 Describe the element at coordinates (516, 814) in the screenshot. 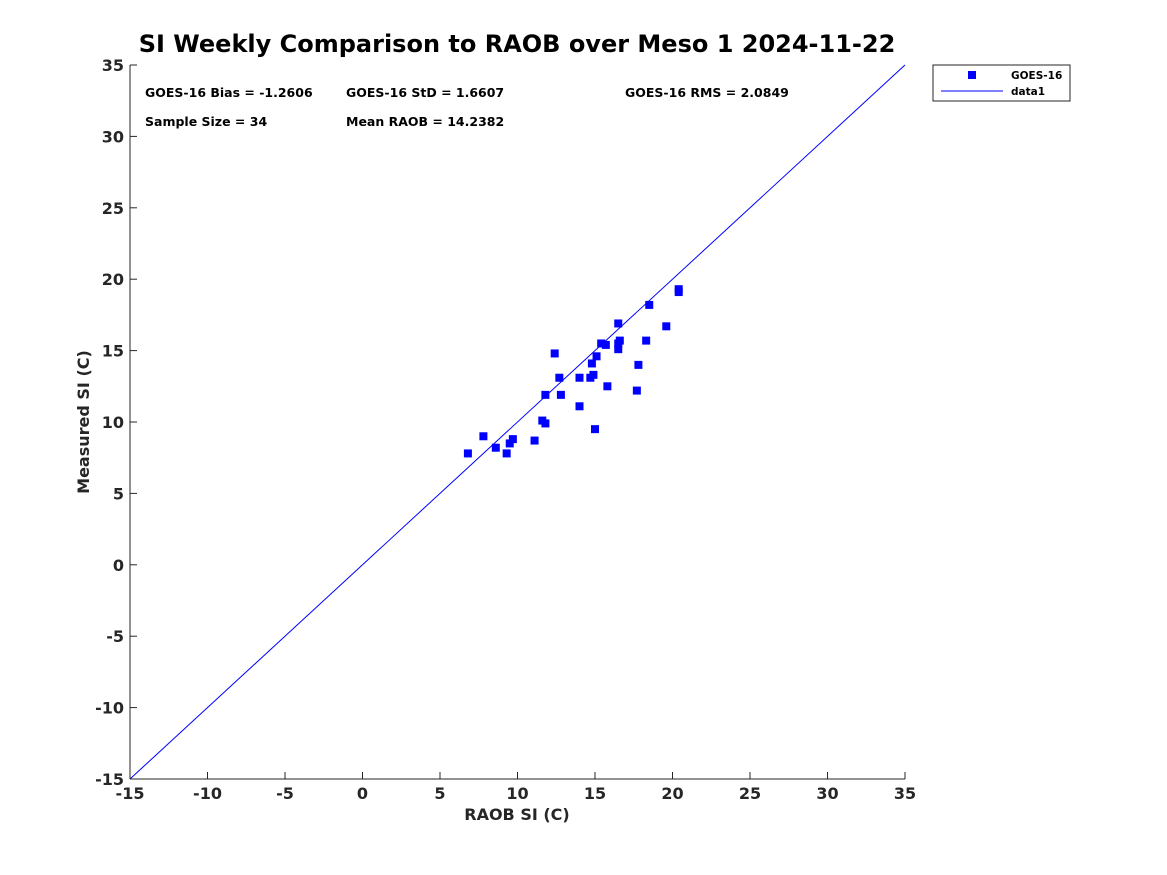

I see `x-axis-label: RAOB SI (C)` at that location.